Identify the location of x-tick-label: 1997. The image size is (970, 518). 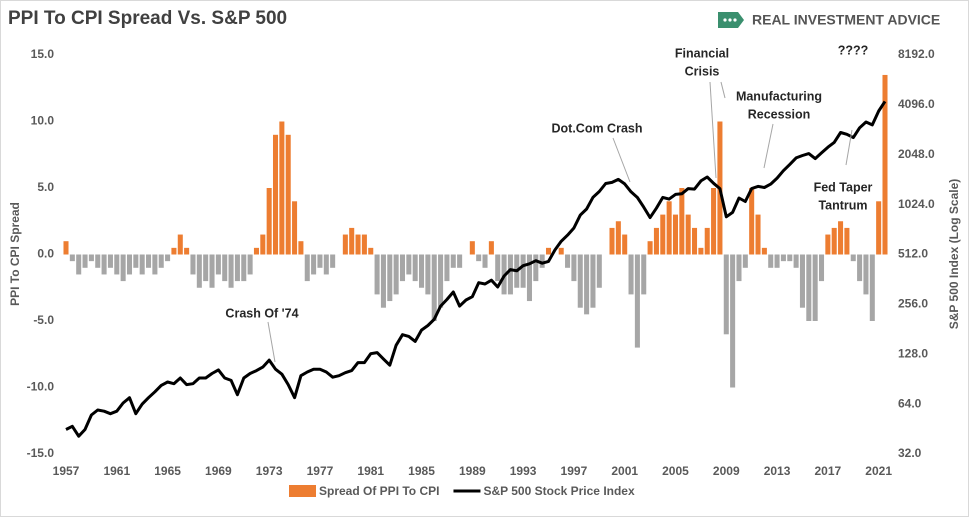
(574, 471).